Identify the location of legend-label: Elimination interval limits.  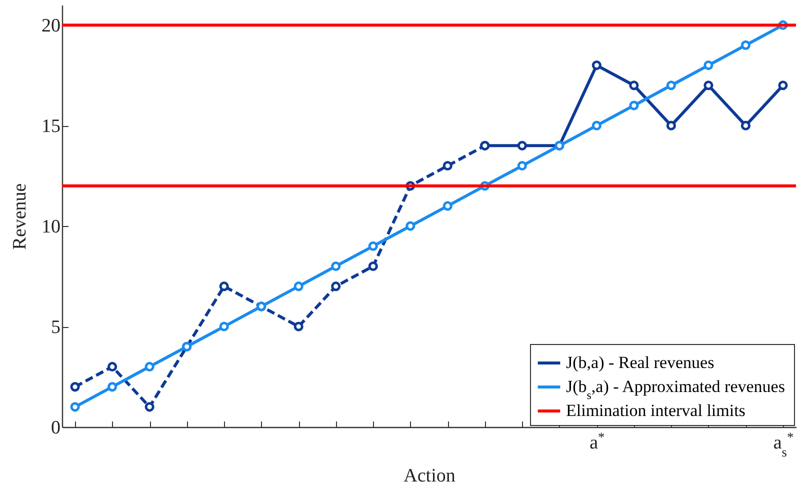
(656, 410).